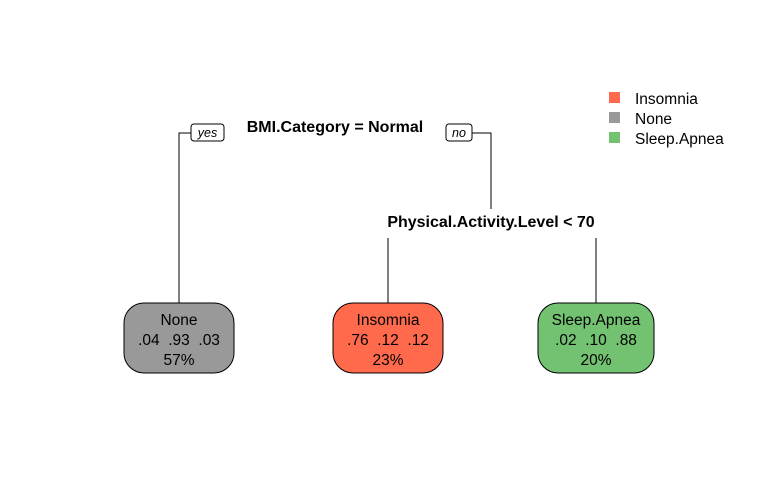 The image size is (777, 480). I want to click on leaf-sleep-apnea: Sleep.Apnea .02 .10 .88 20%, so click(596, 338).